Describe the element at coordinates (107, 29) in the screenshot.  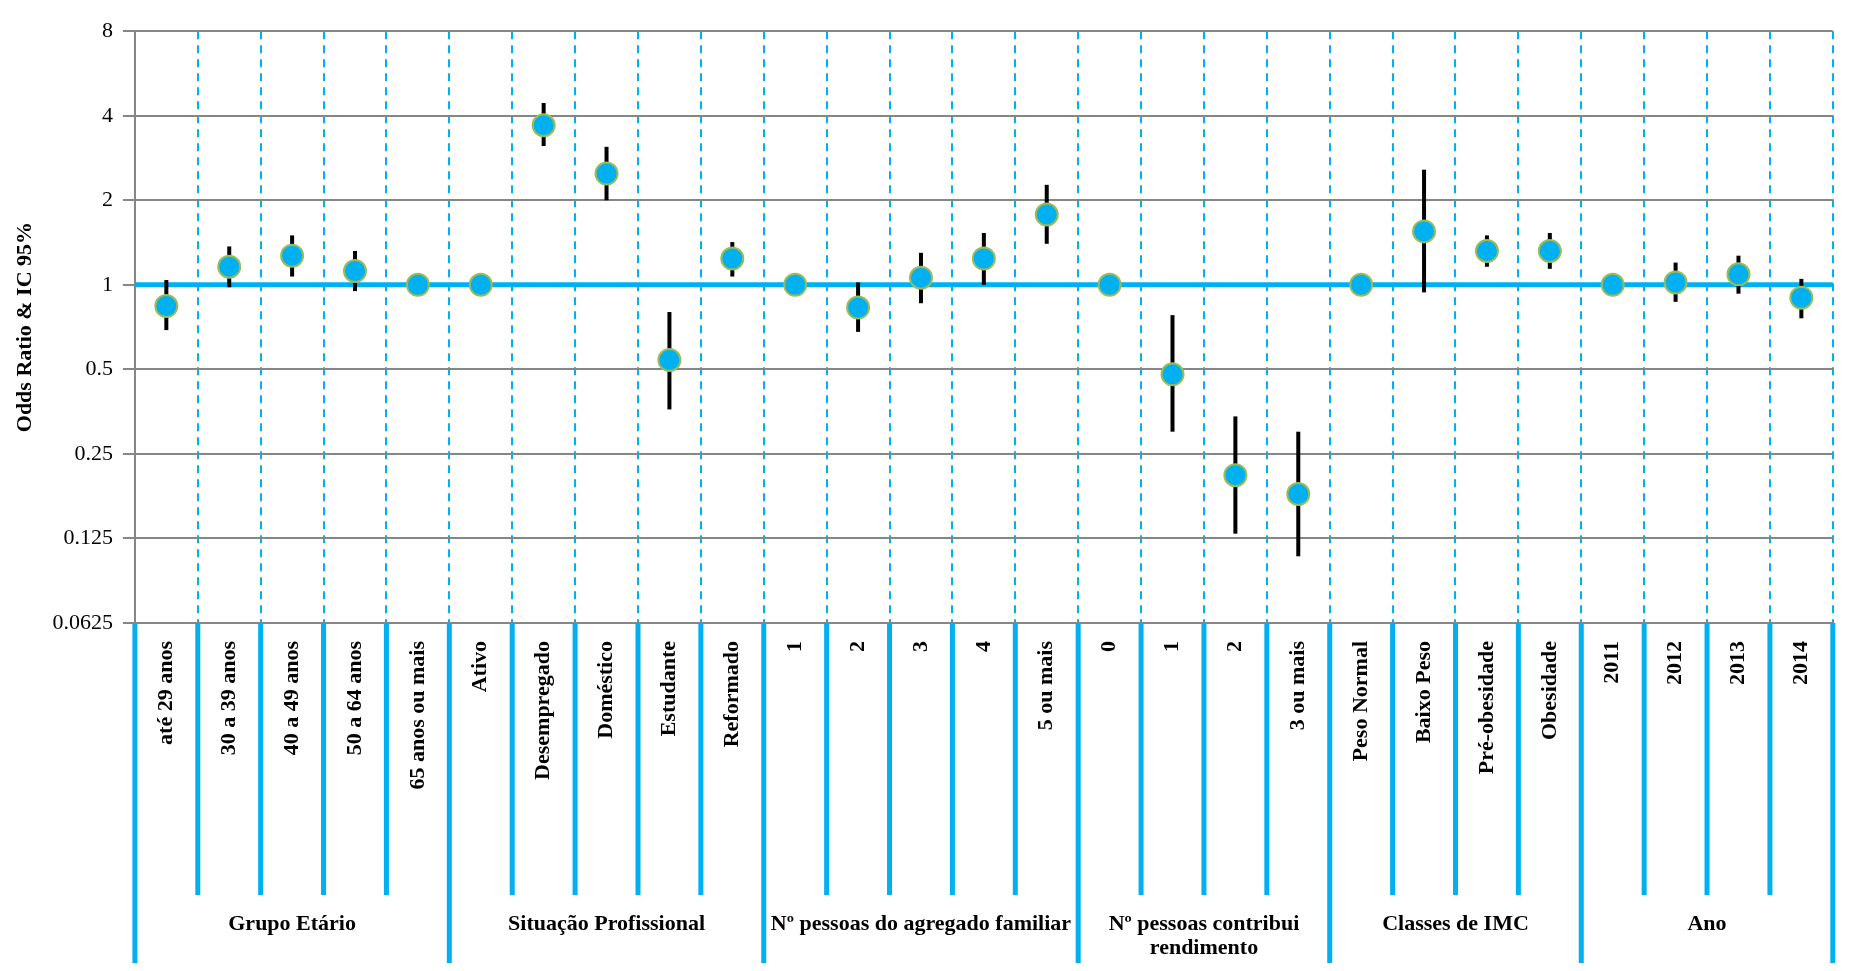
I see `y-tick-label: 8` at that location.